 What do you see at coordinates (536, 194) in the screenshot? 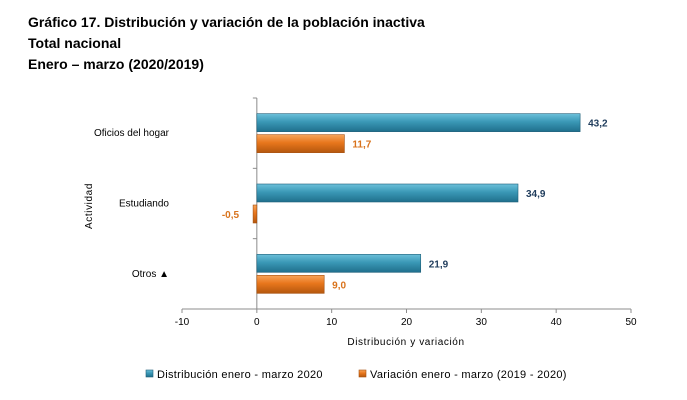
I see `data-label: 34,9` at bounding box center [536, 194].